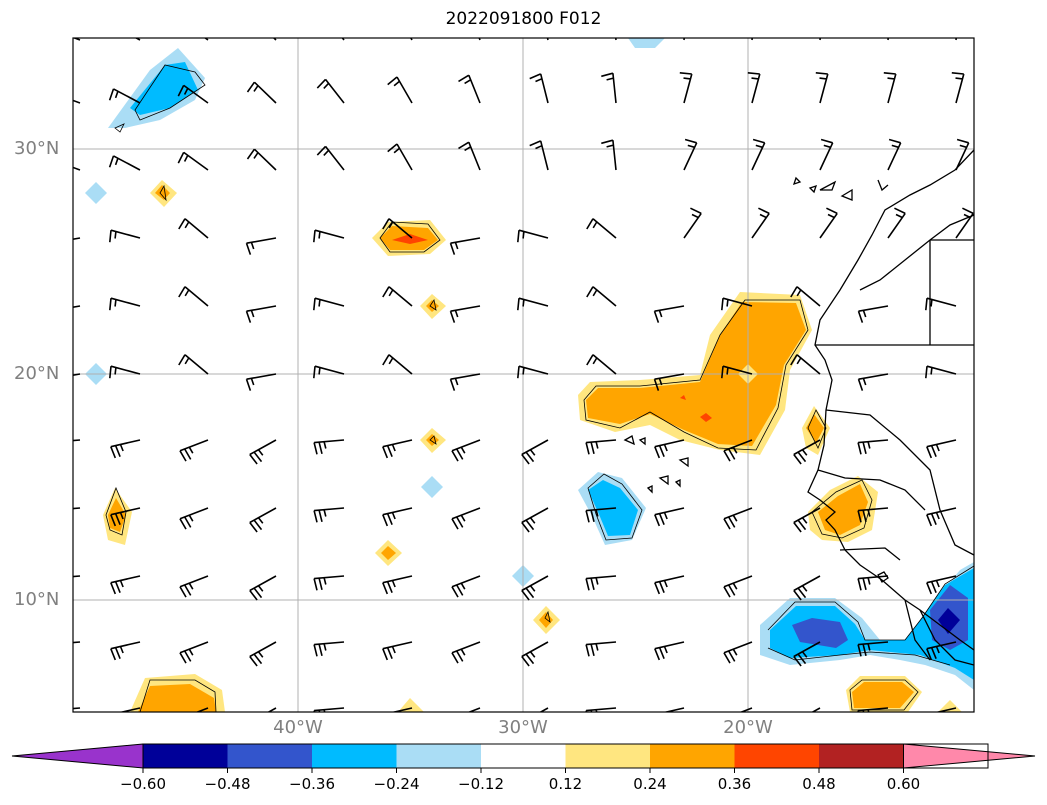 The image size is (1047, 805). Describe the element at coordinates (523, 727) in the screenshot. I see `lon-label-30w: 30°W` at that location.